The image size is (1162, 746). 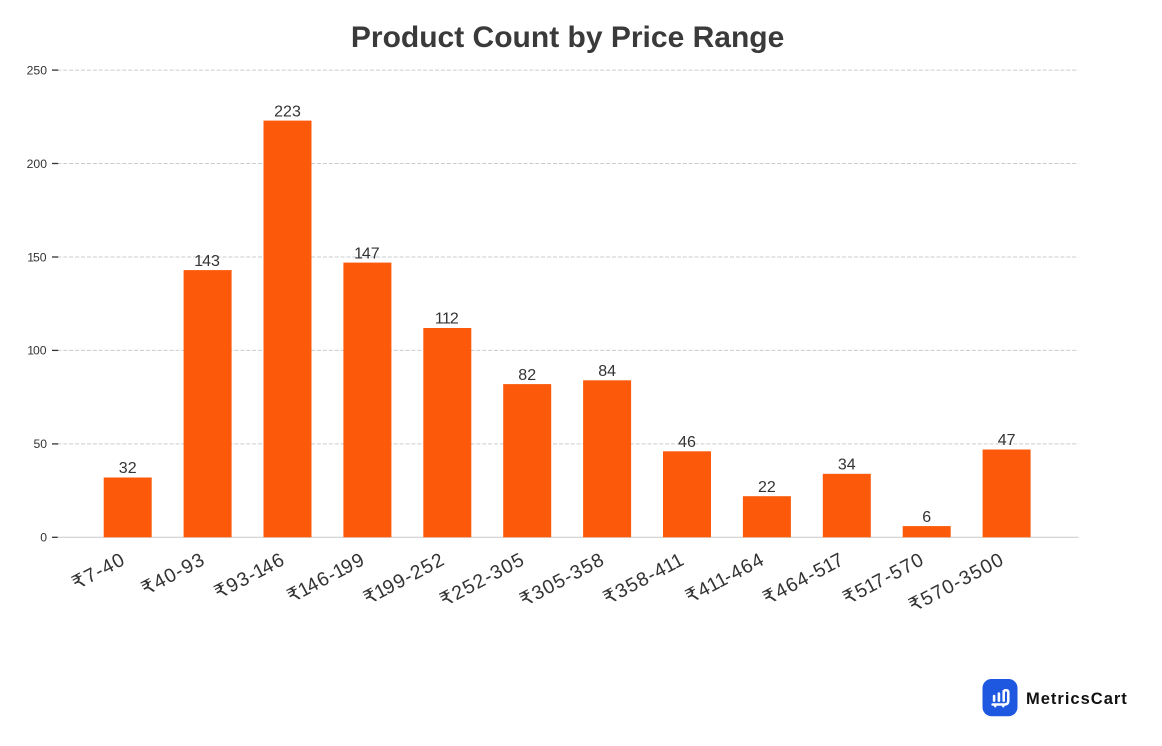 I want to click on svg-text: 0, so click(x=43, y=538).